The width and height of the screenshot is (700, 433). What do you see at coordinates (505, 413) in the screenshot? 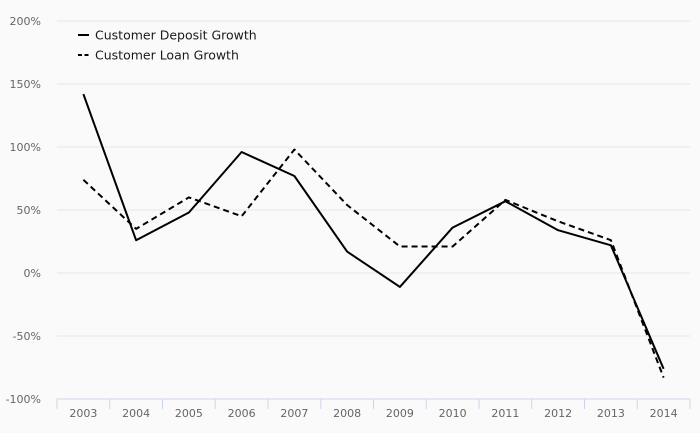
I see `x-tick-label: 2011` at bounding box center [505, 413].